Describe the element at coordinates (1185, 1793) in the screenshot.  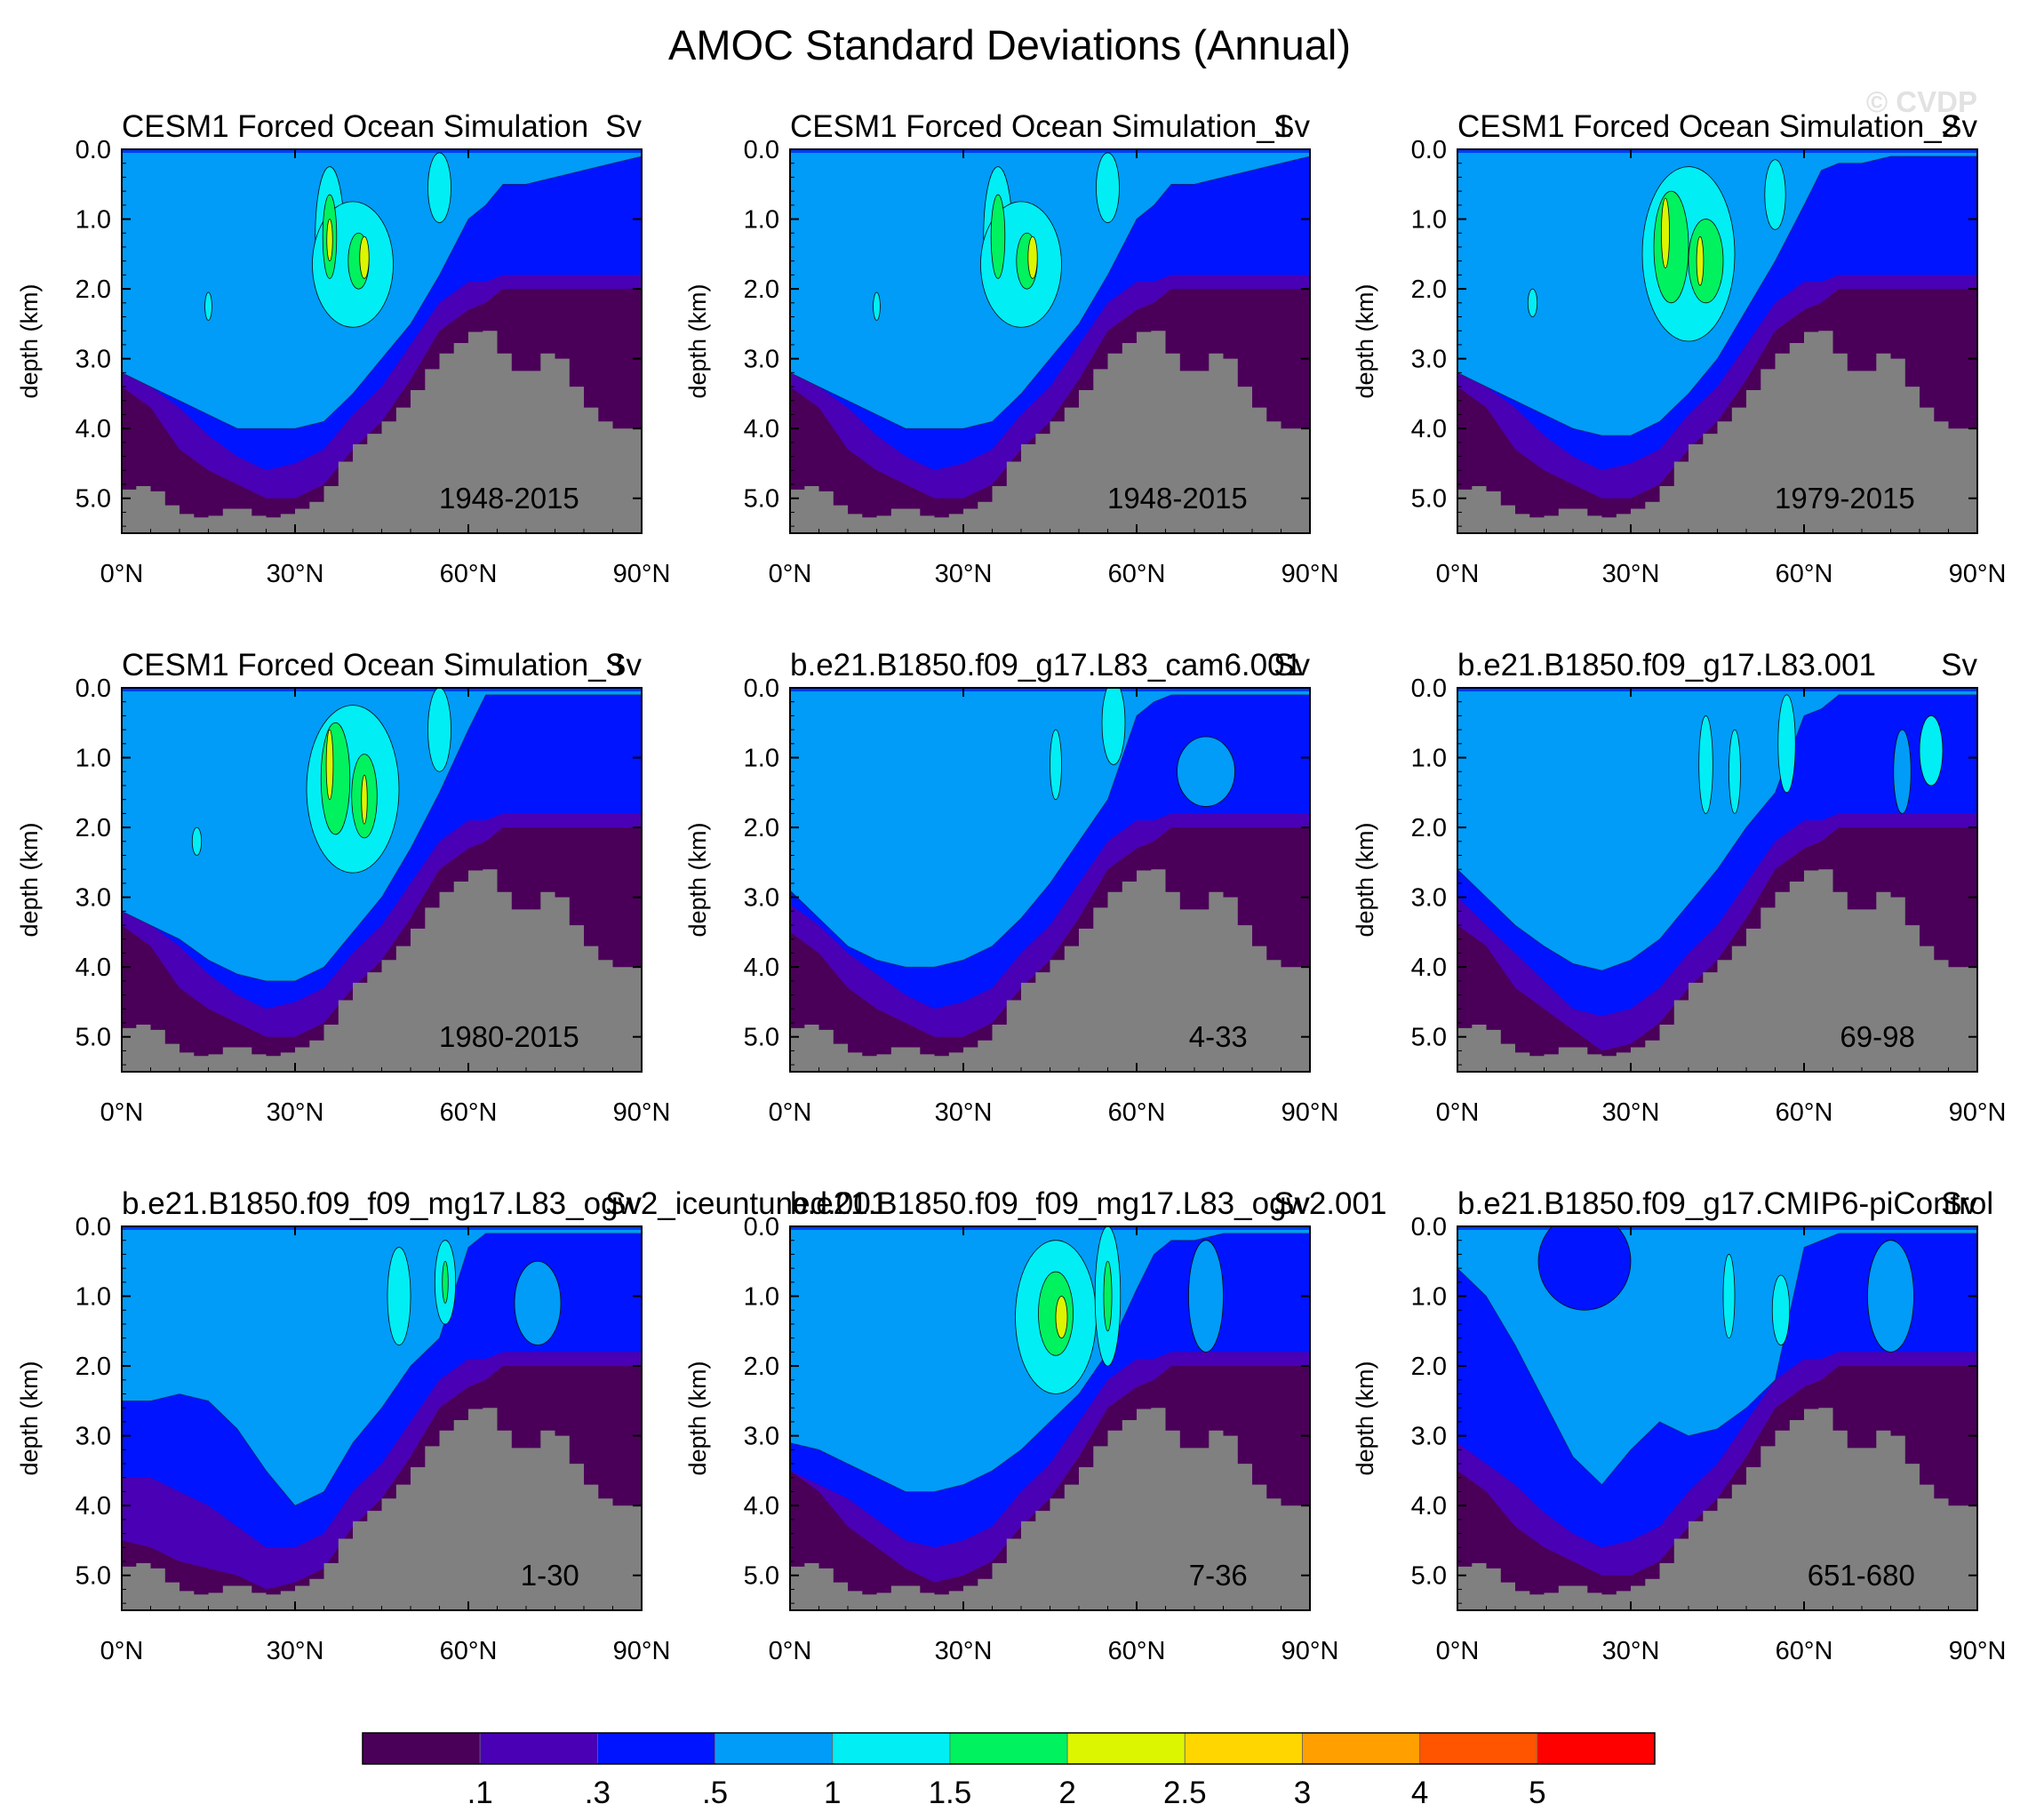
I see `colorbar-label: 2.5` at that location.